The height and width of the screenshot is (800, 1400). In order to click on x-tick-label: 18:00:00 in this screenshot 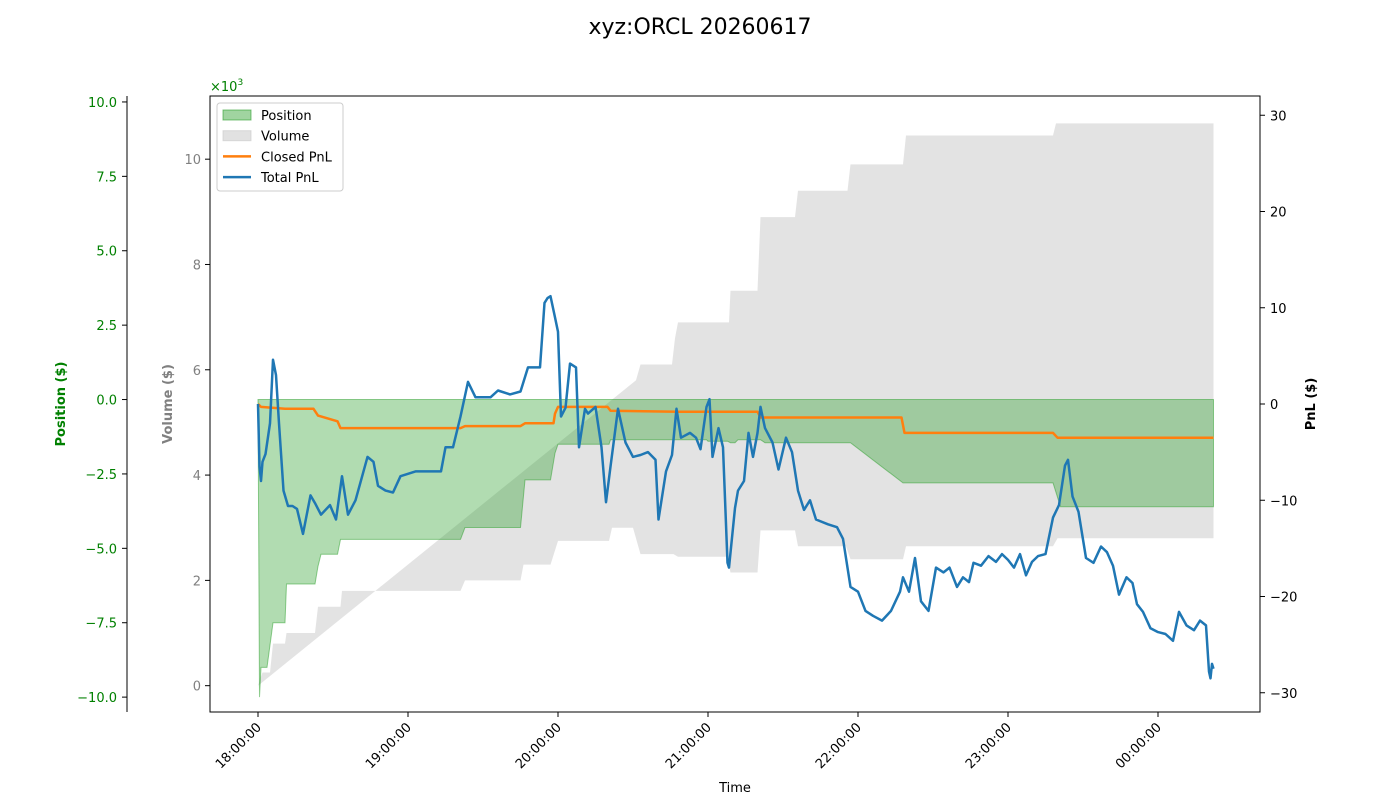, I will do `click(239, 746)`.